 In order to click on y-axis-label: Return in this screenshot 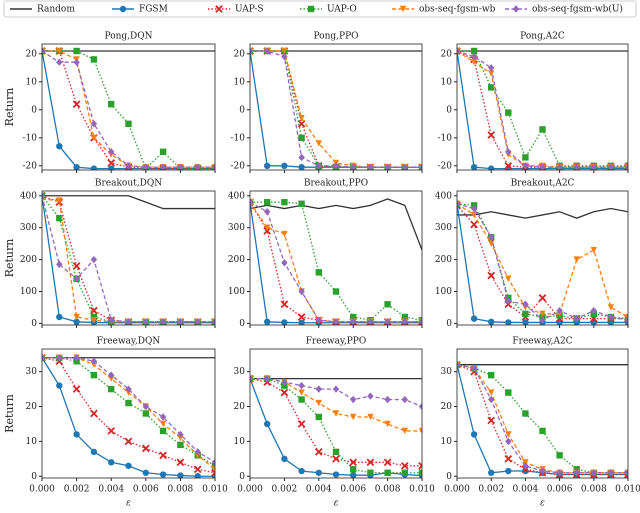, I will do `click(9, 258)`.